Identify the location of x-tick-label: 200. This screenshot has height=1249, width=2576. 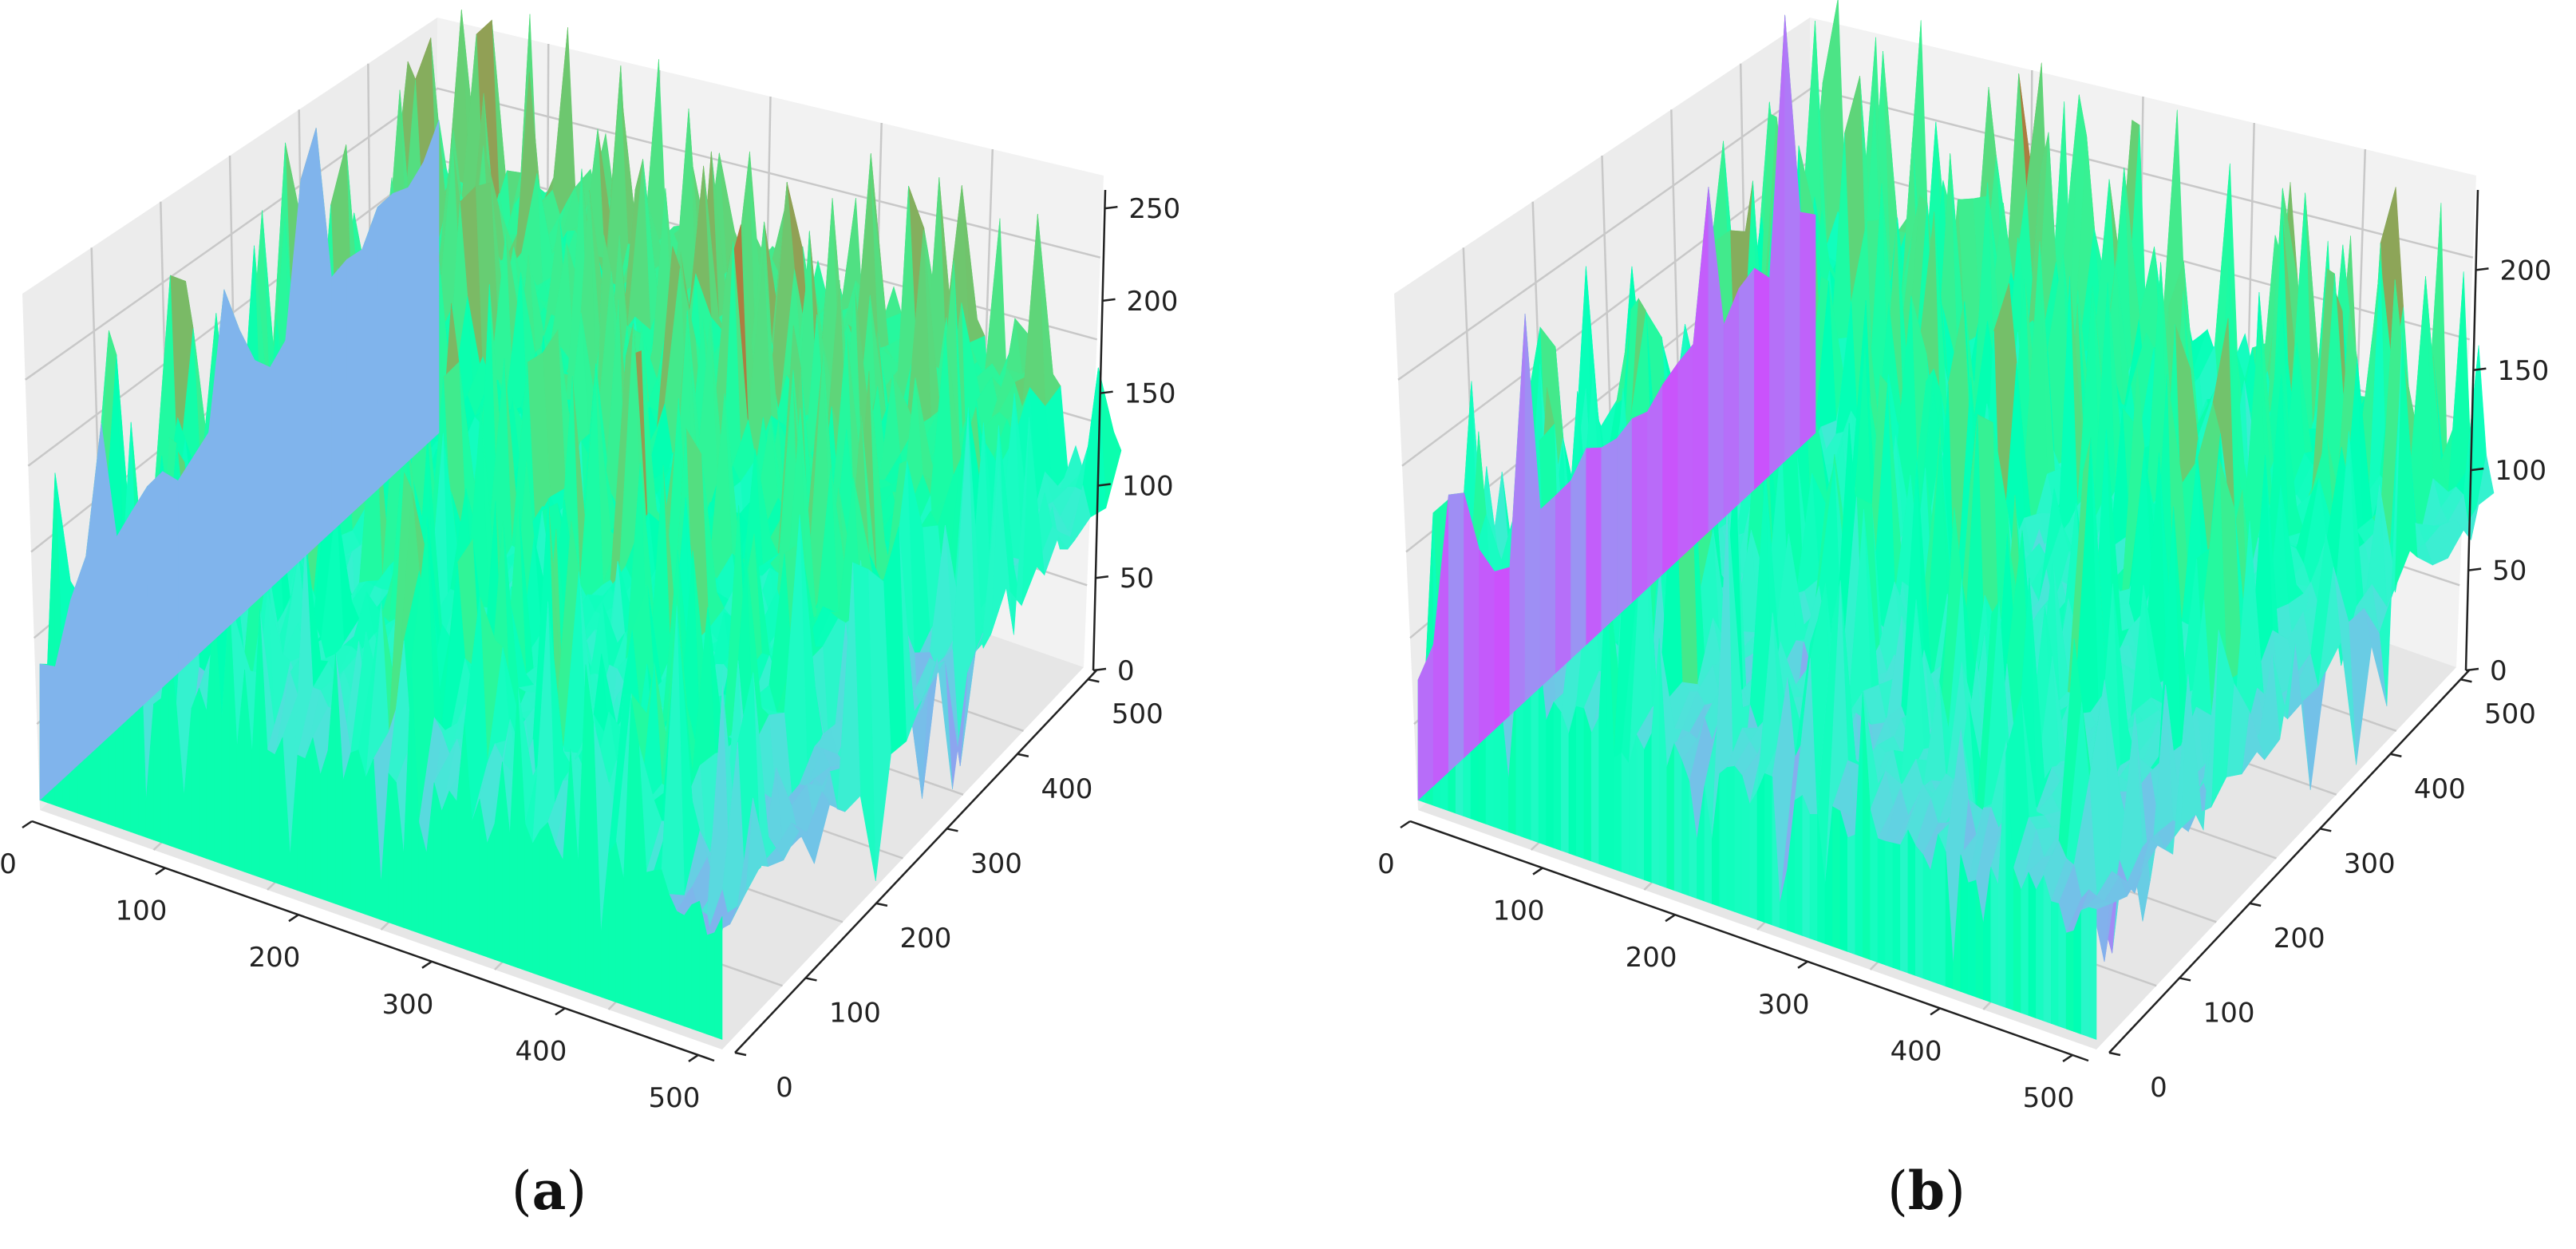
(275, 958).